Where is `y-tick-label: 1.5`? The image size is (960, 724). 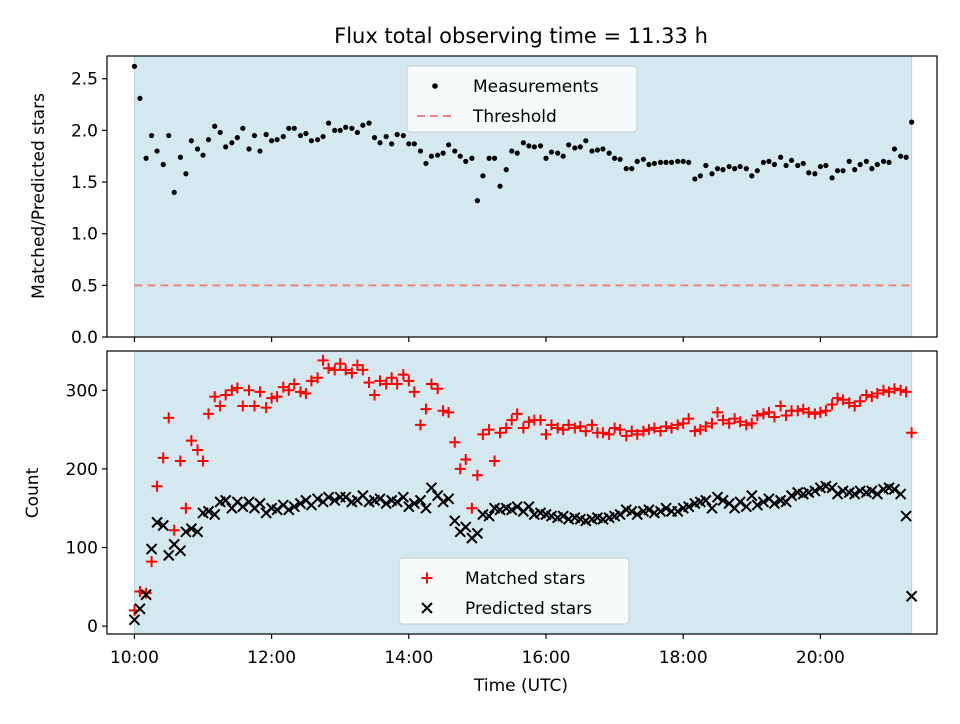 y-tick-label: 1.5 is located at coordinates (84, 183).